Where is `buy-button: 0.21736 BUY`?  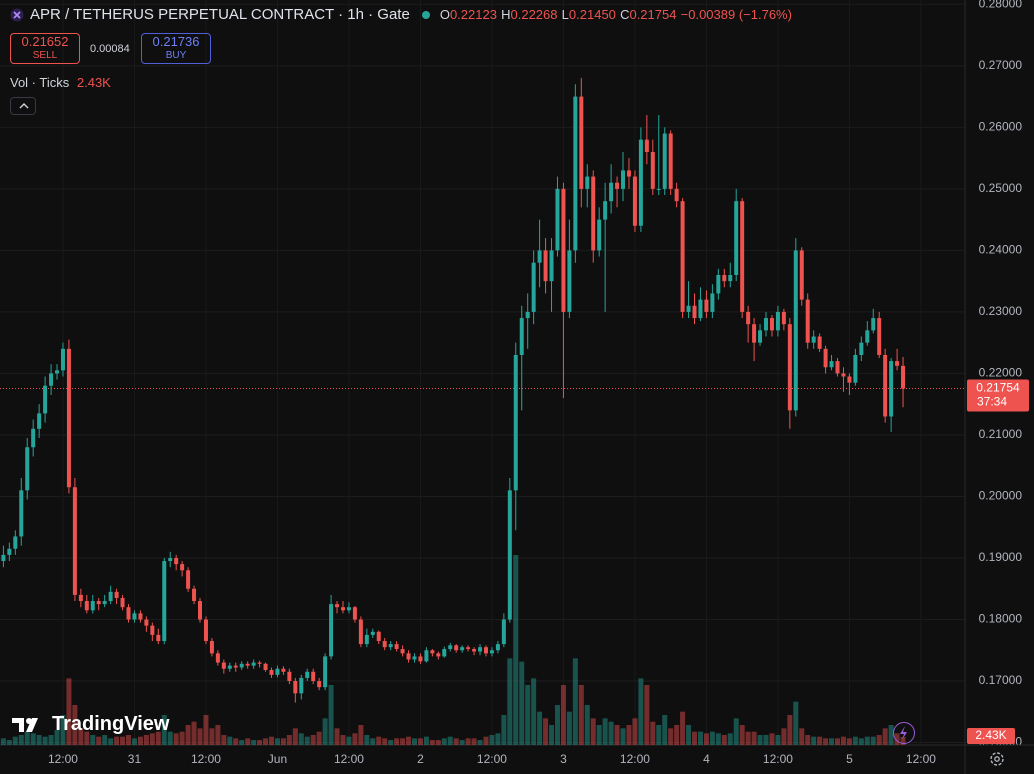 buy-button: 0.21736 BUY is located at coordinates (176, 48).